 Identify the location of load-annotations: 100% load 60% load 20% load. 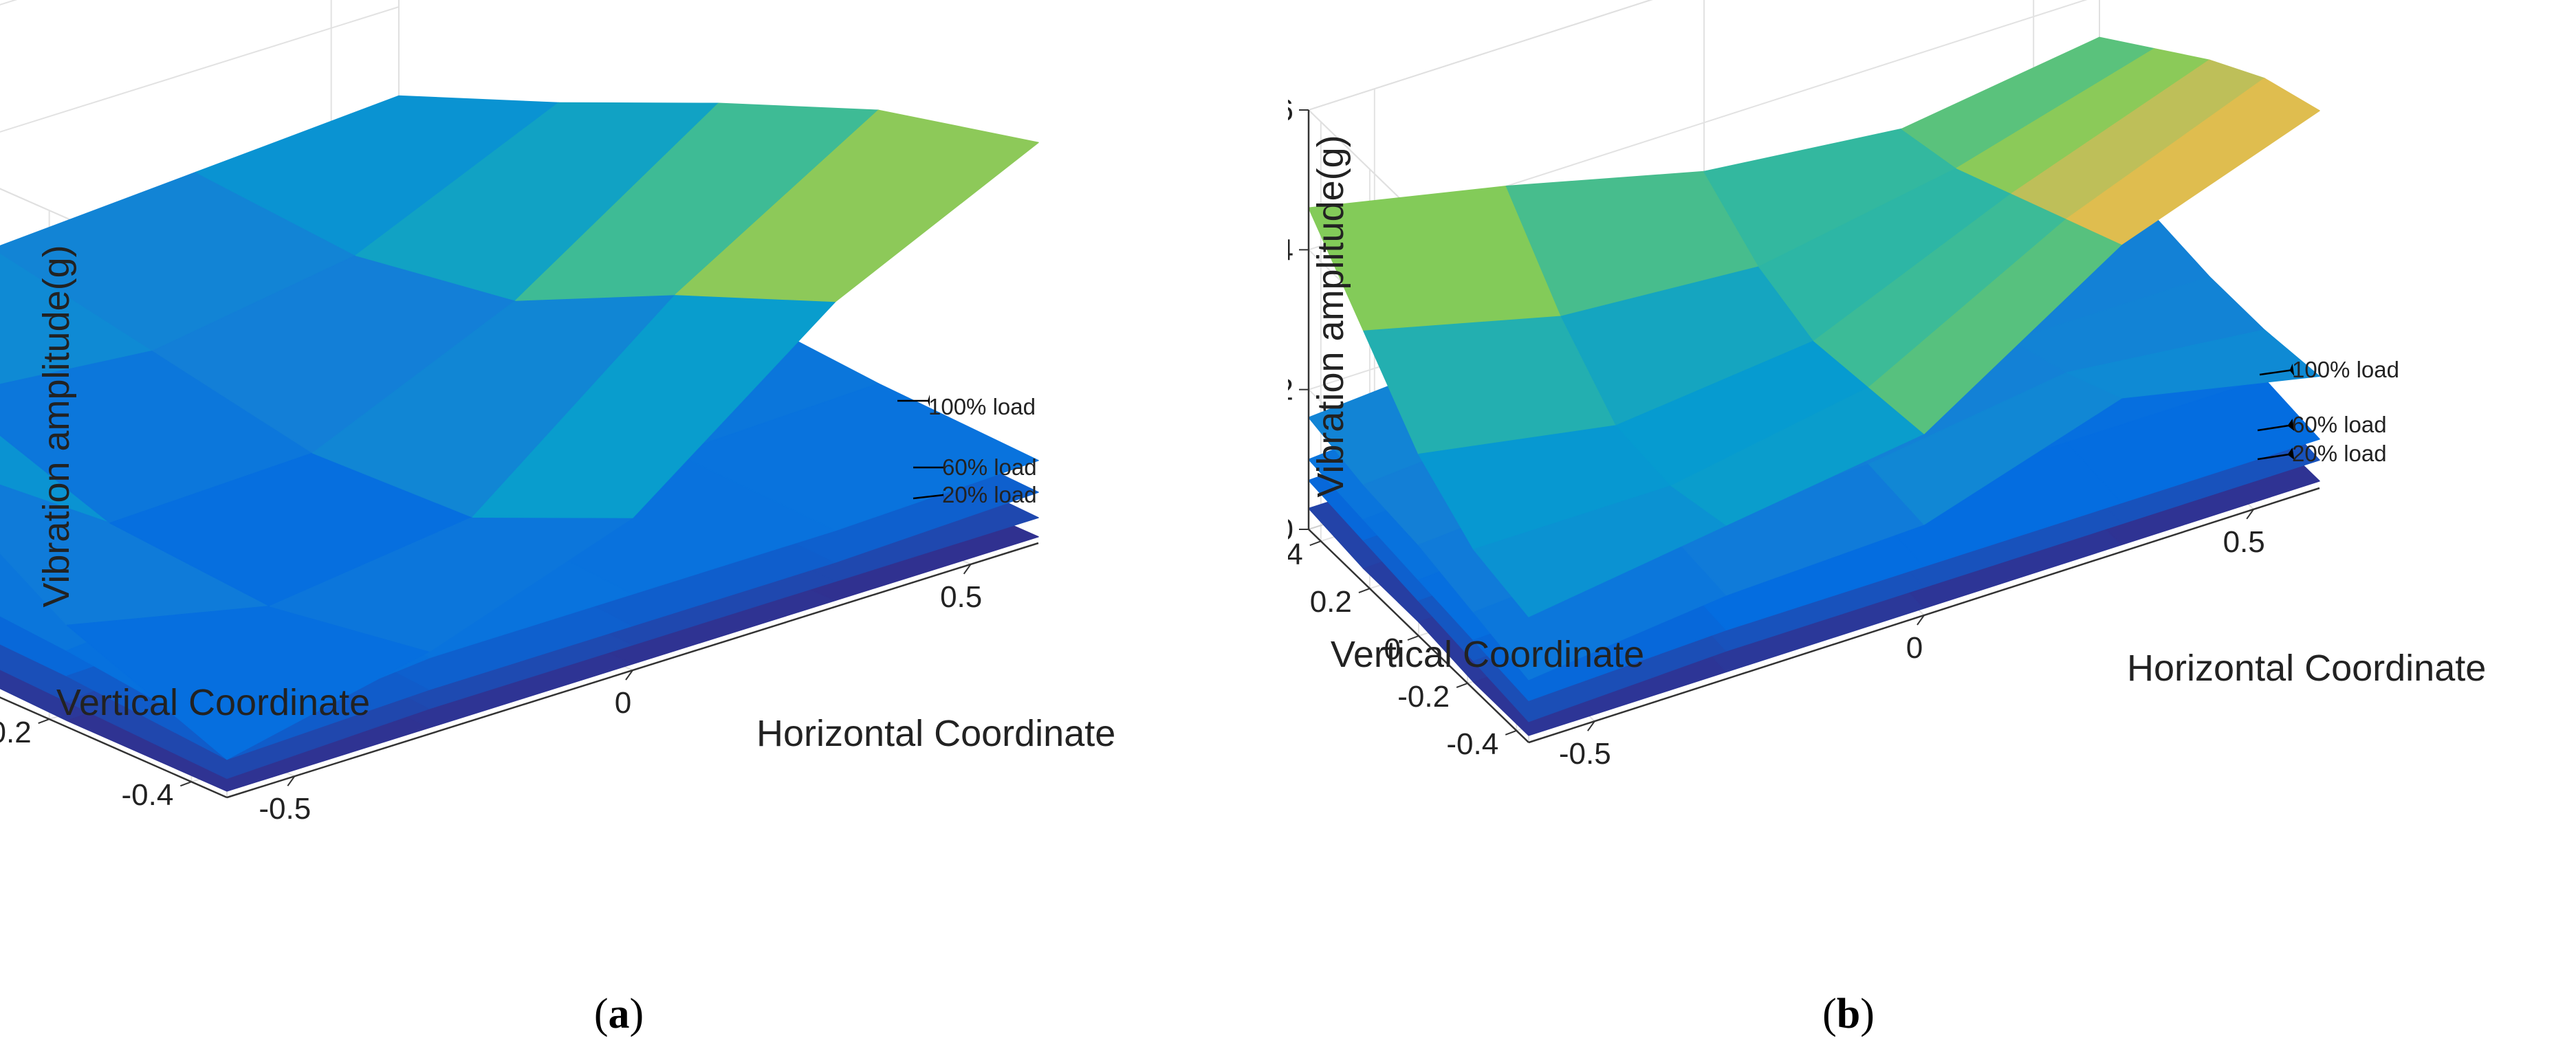
(2328, 411).